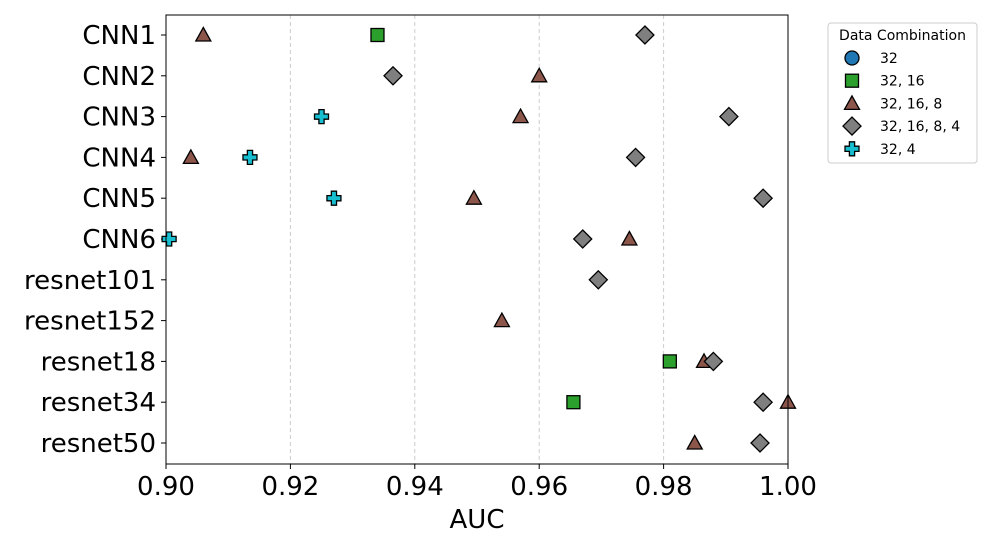  What do you see at coordinates (902, 82) in the screenshot?
I see `legend-label: 32, 16` at bounding box center [902, 82].